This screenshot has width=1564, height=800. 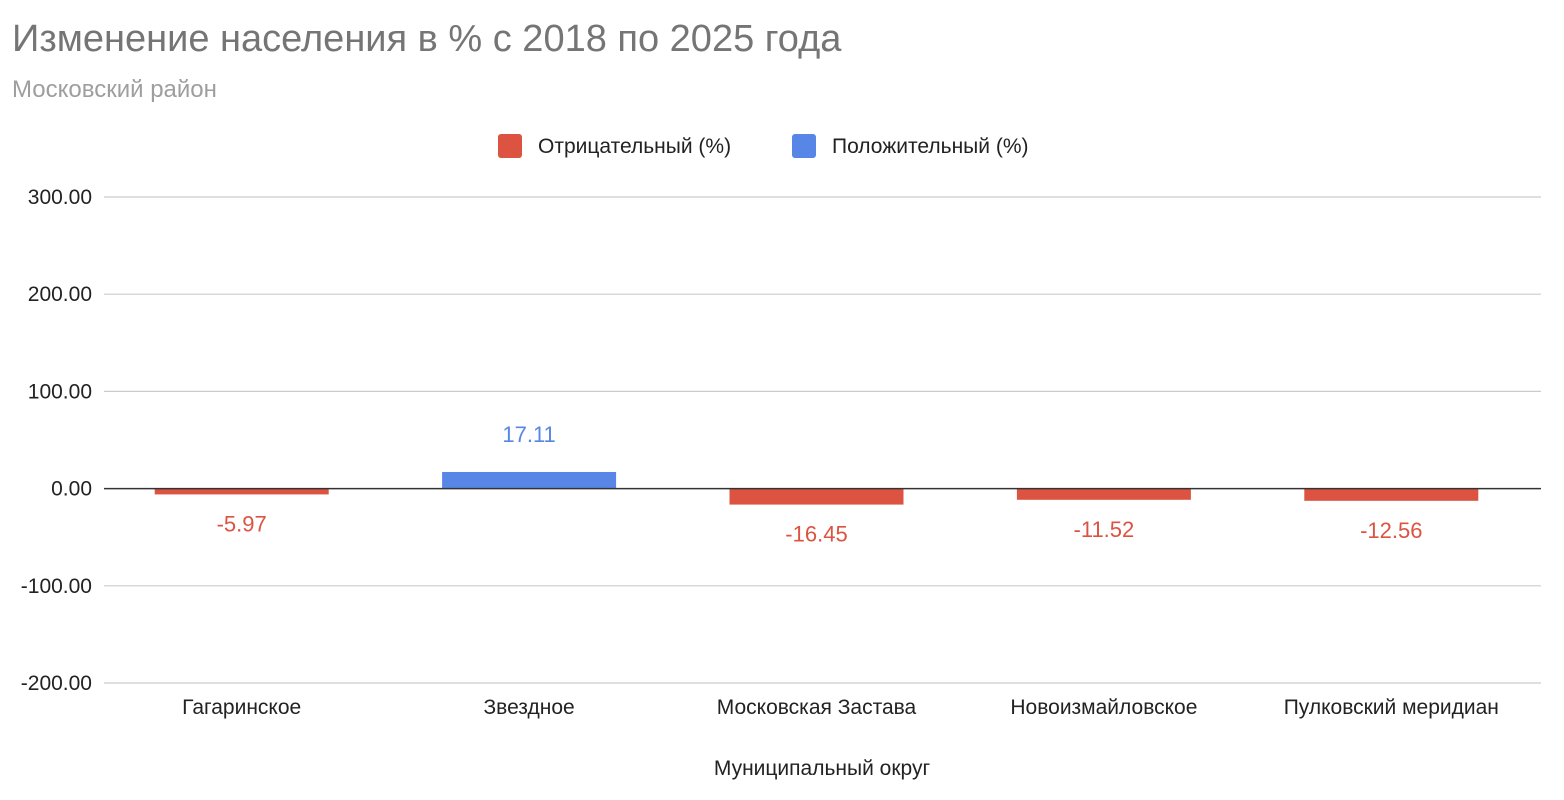 I want to click on bar-positive, so click(x=529, y=480).